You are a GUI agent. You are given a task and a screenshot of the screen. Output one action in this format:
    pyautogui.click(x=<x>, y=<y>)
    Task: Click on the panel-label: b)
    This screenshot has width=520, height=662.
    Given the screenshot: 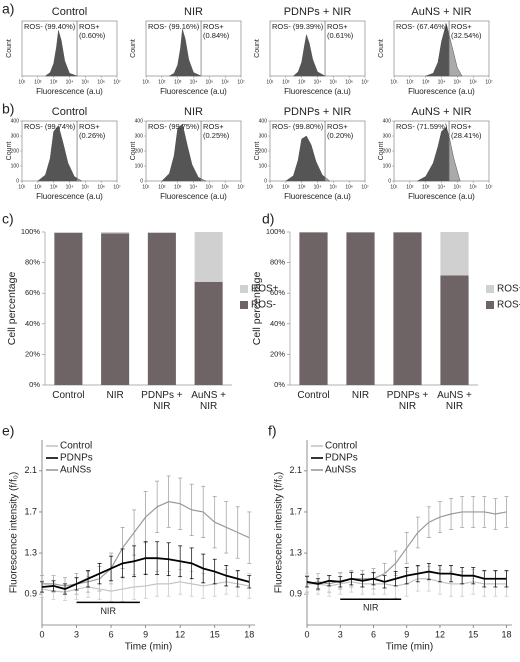 What is the action you would take?
    pyautogui.click(x=8, y=109)
    